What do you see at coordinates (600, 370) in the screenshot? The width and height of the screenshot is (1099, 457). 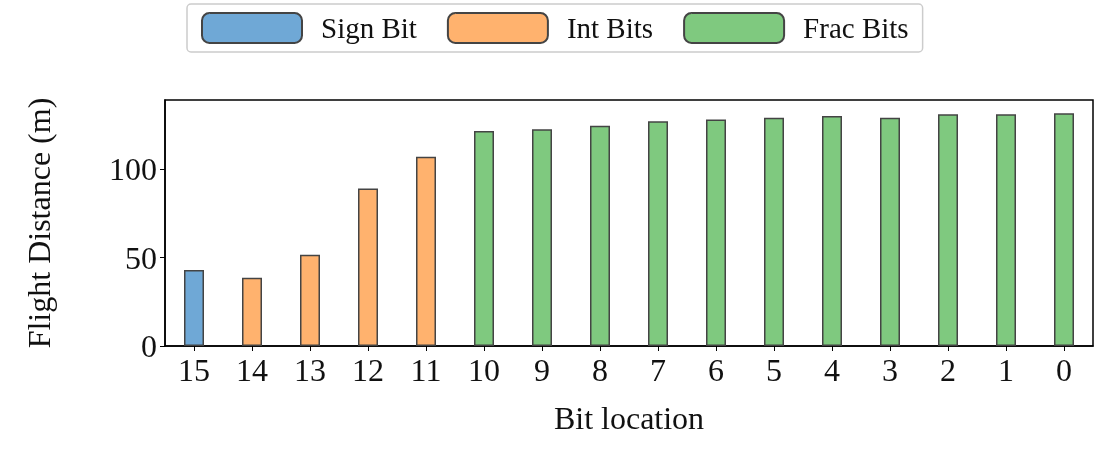 I see `x-tick-label: 8` at bounding box center [600, 370].